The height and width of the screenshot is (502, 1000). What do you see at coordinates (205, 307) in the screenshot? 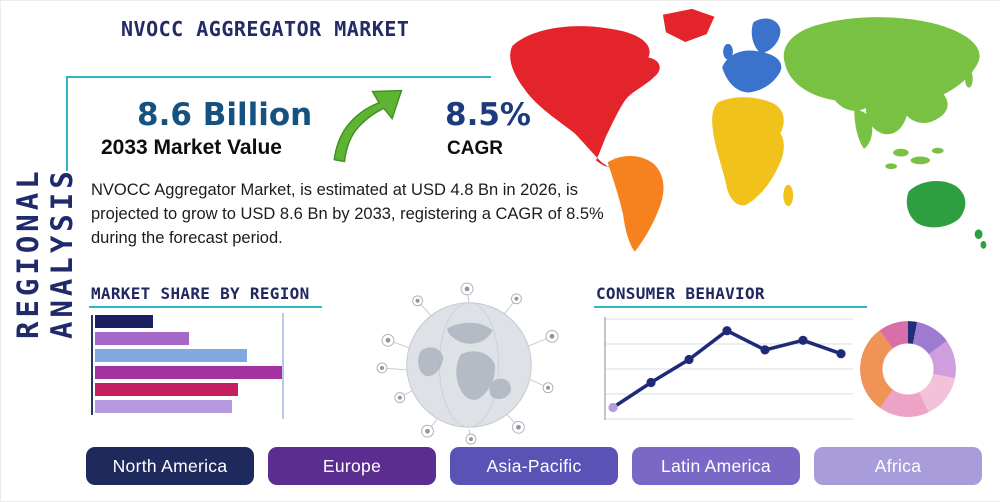
I see `market-share-underline` at bounding box center [205, 307].